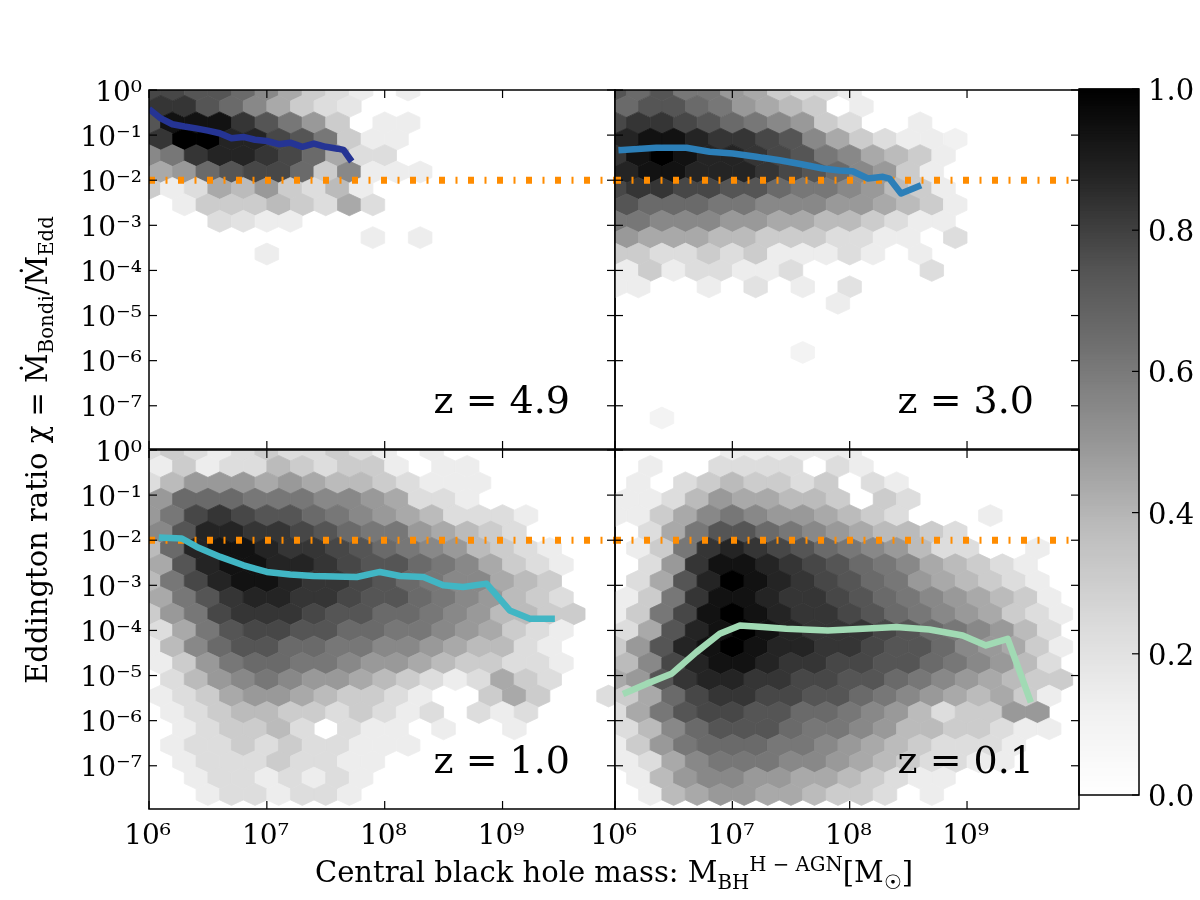 The width and height of the screenshot is (1200, 900). What do you see at coordinates (965, 400) in the screenshot?
I see `annotation: z = 3.0` at bounding box center [965, 400].